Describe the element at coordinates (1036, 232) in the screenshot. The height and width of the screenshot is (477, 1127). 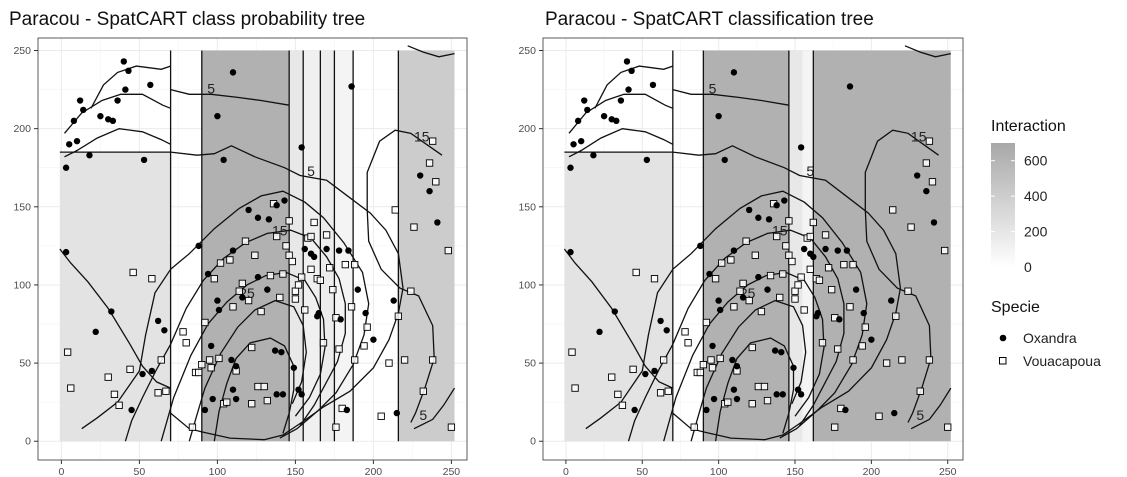
I see `colorbar-tick-label: 200` at that location.